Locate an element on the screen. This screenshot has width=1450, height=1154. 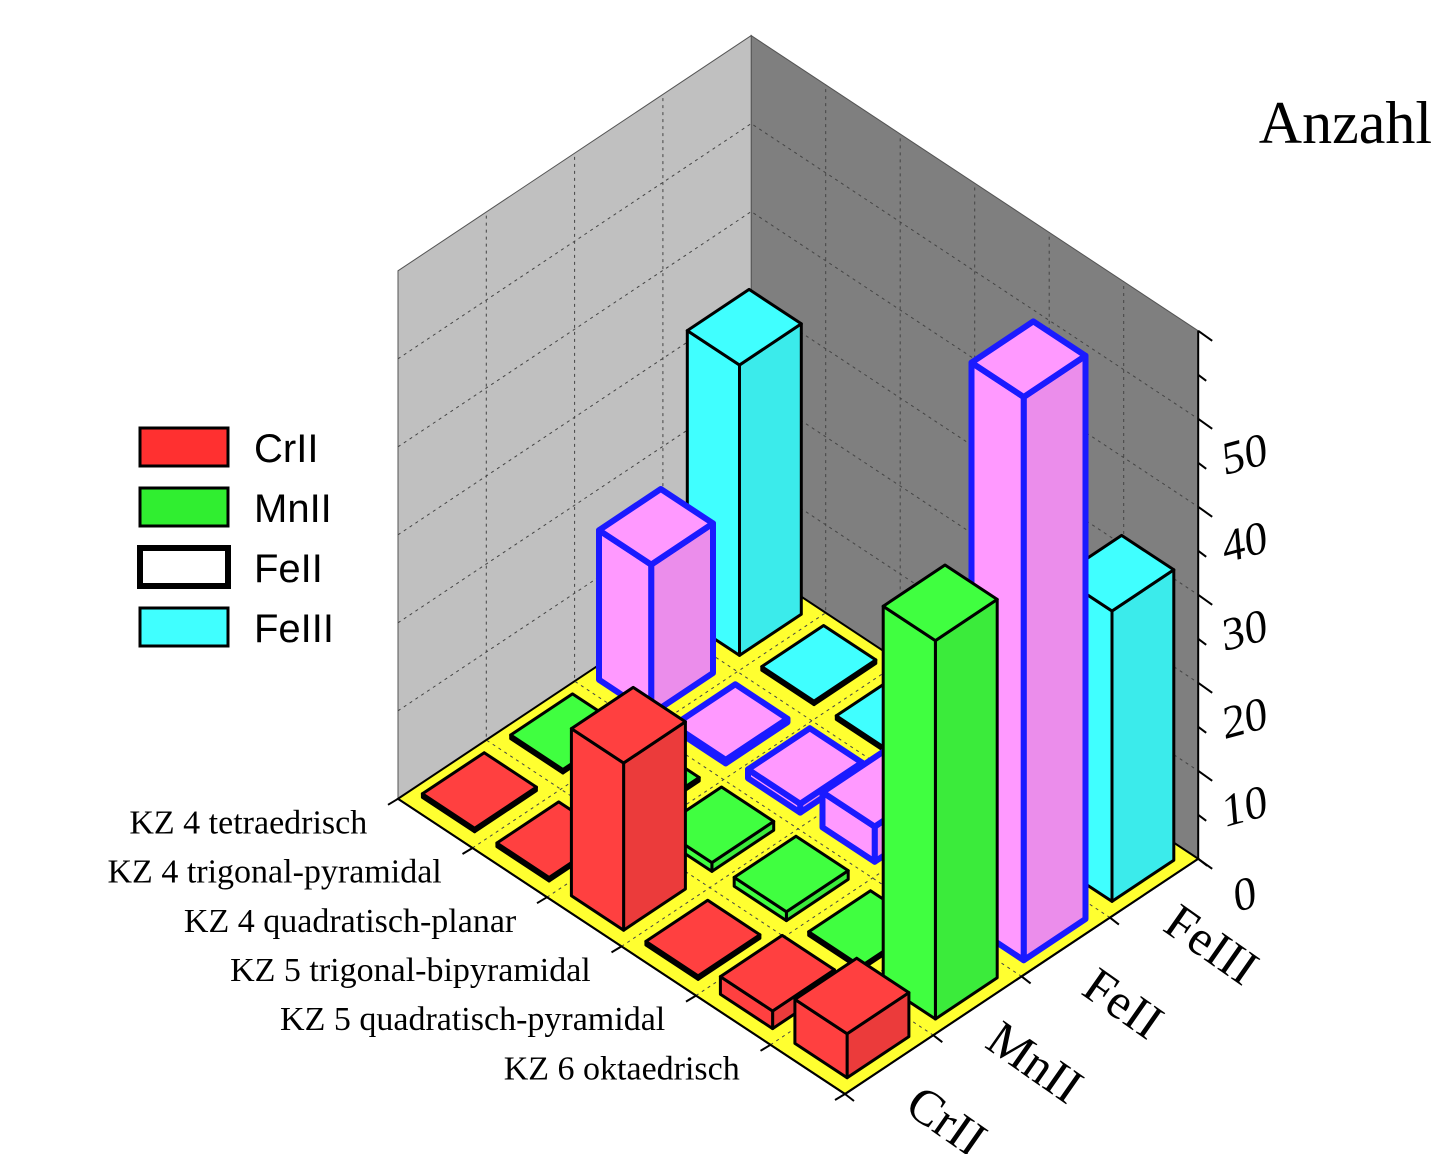
series-label: FeII is located at coordinates (1123, 1003).